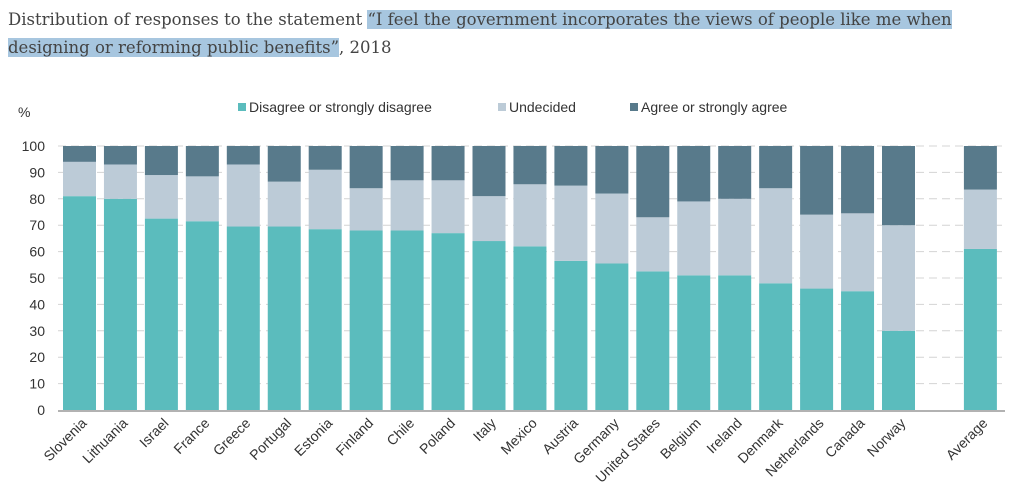 This screenshot has width=1021, height=486. I want to click on x-tick-label: Mexico, so click(518, 436).